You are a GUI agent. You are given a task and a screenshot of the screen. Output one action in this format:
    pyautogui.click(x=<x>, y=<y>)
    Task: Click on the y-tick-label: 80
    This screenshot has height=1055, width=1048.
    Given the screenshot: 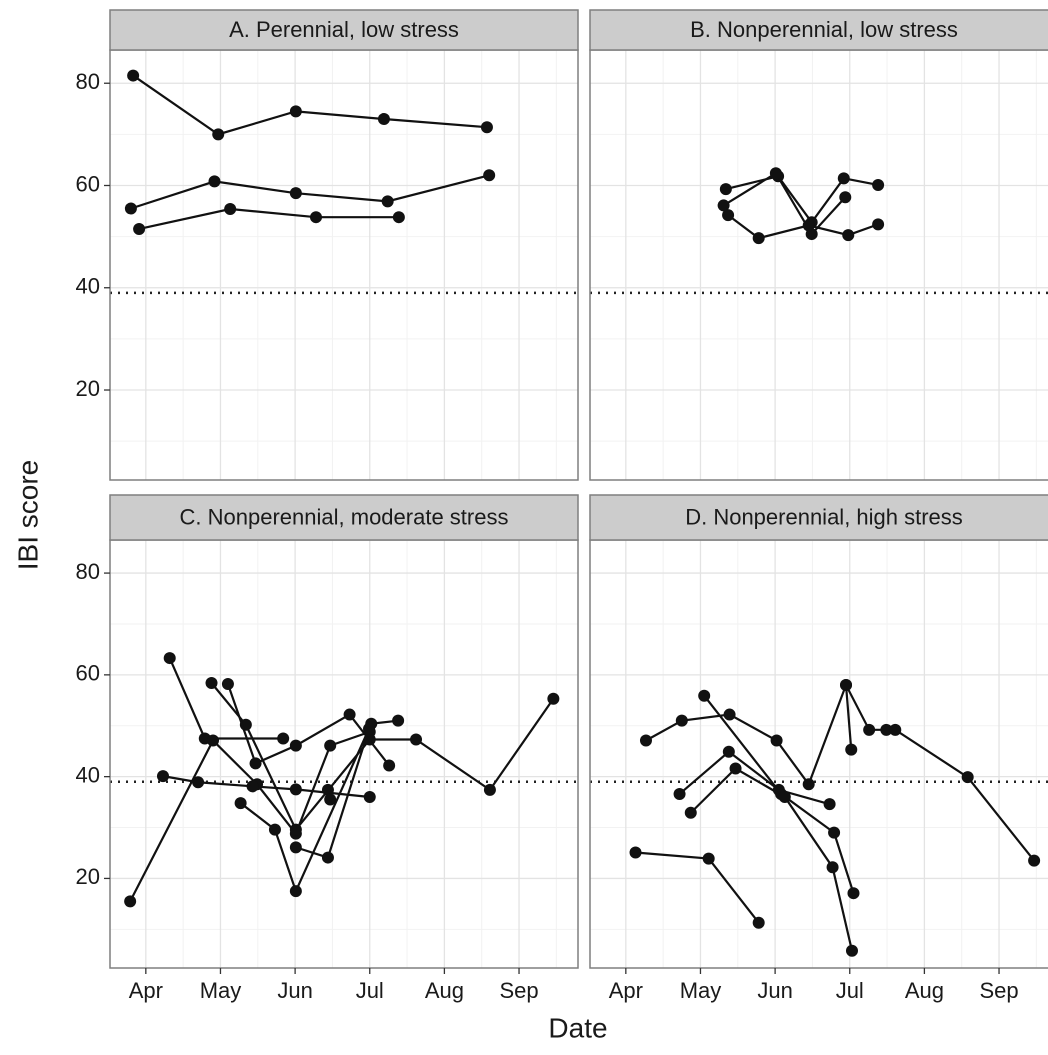 What is the action you would take?
    pyautogui.click(x=88, y=571)
    